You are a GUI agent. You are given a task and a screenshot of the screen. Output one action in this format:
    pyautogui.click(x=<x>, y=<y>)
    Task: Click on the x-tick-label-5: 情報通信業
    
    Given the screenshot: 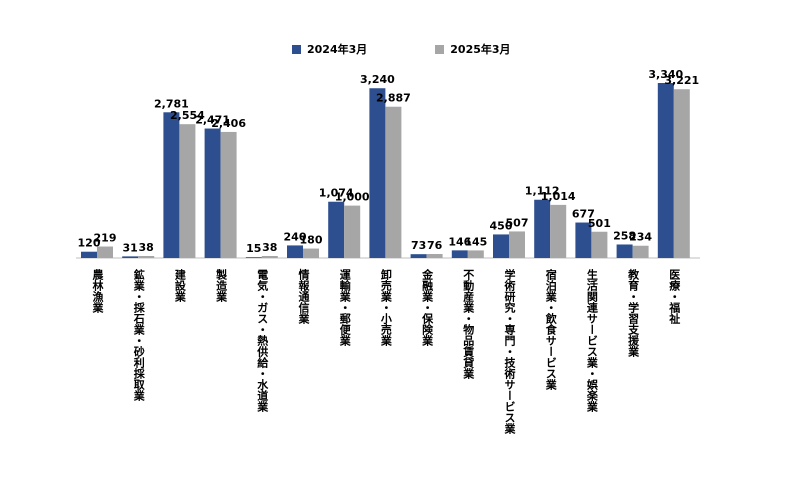 What is the action you would take?
    pyautogui.click(x=303, y=296)
    